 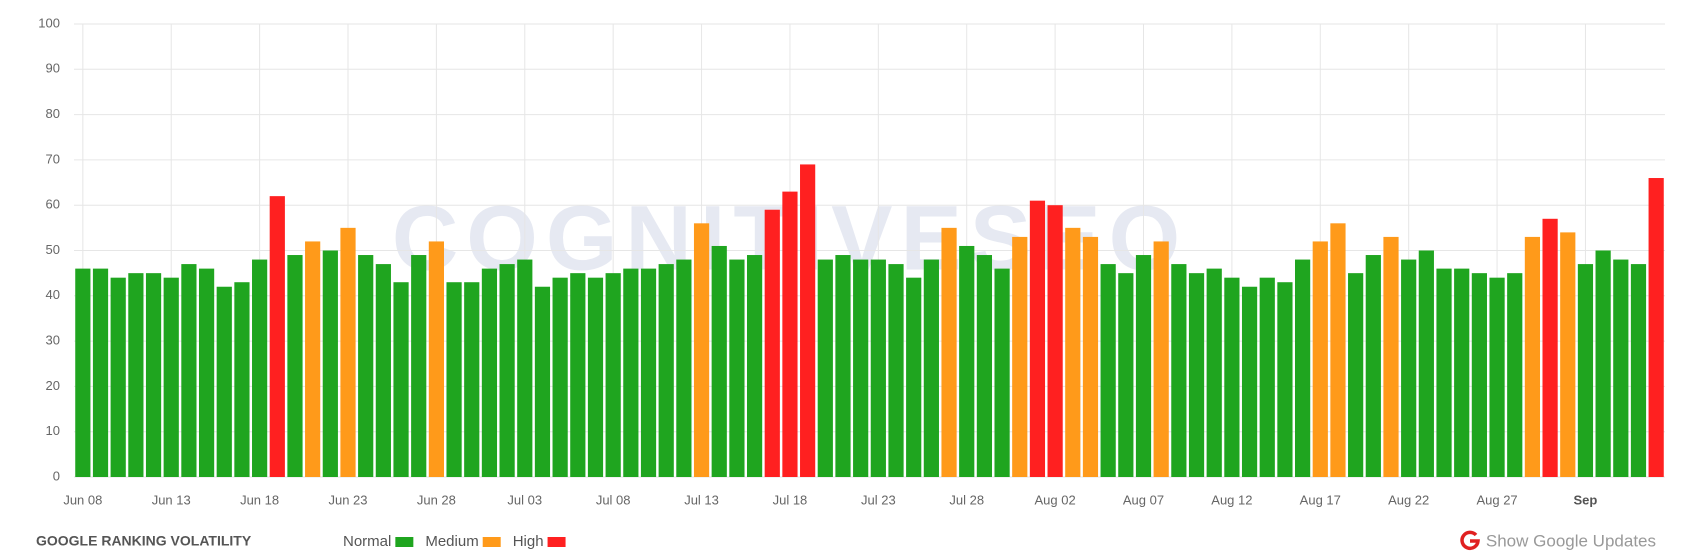 I want to click on show-google-updates: Show Google Updates, so click(x=1558, y=540).